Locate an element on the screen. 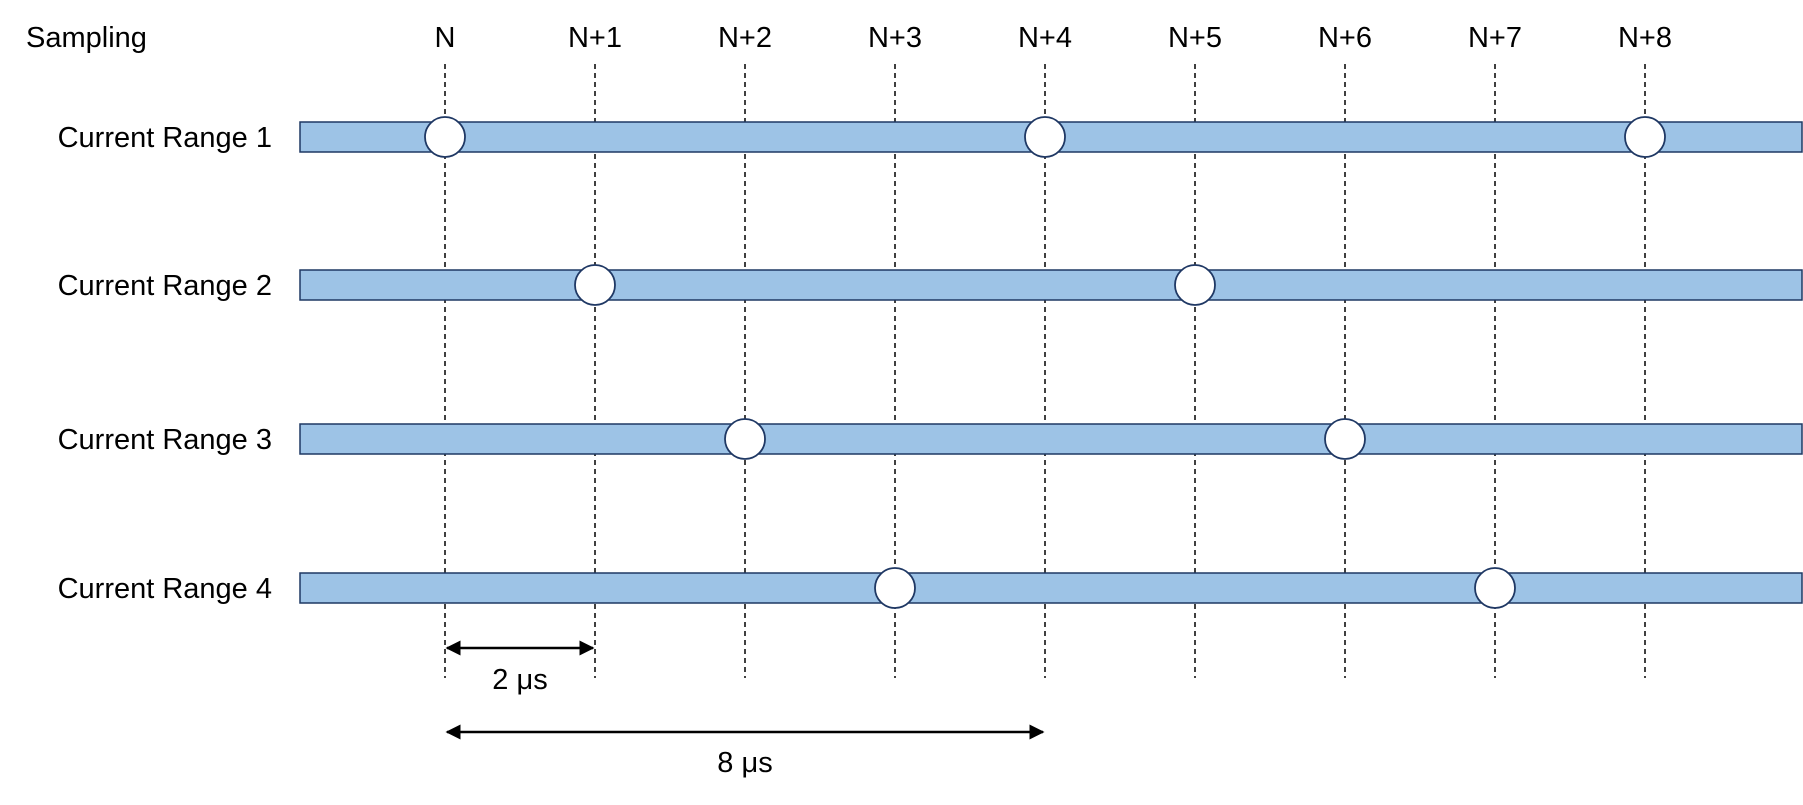 Image resolution: width=1803 pixels, height=805 pixels. tick-label-8: N+8 is located at coordinates (1645, 38).